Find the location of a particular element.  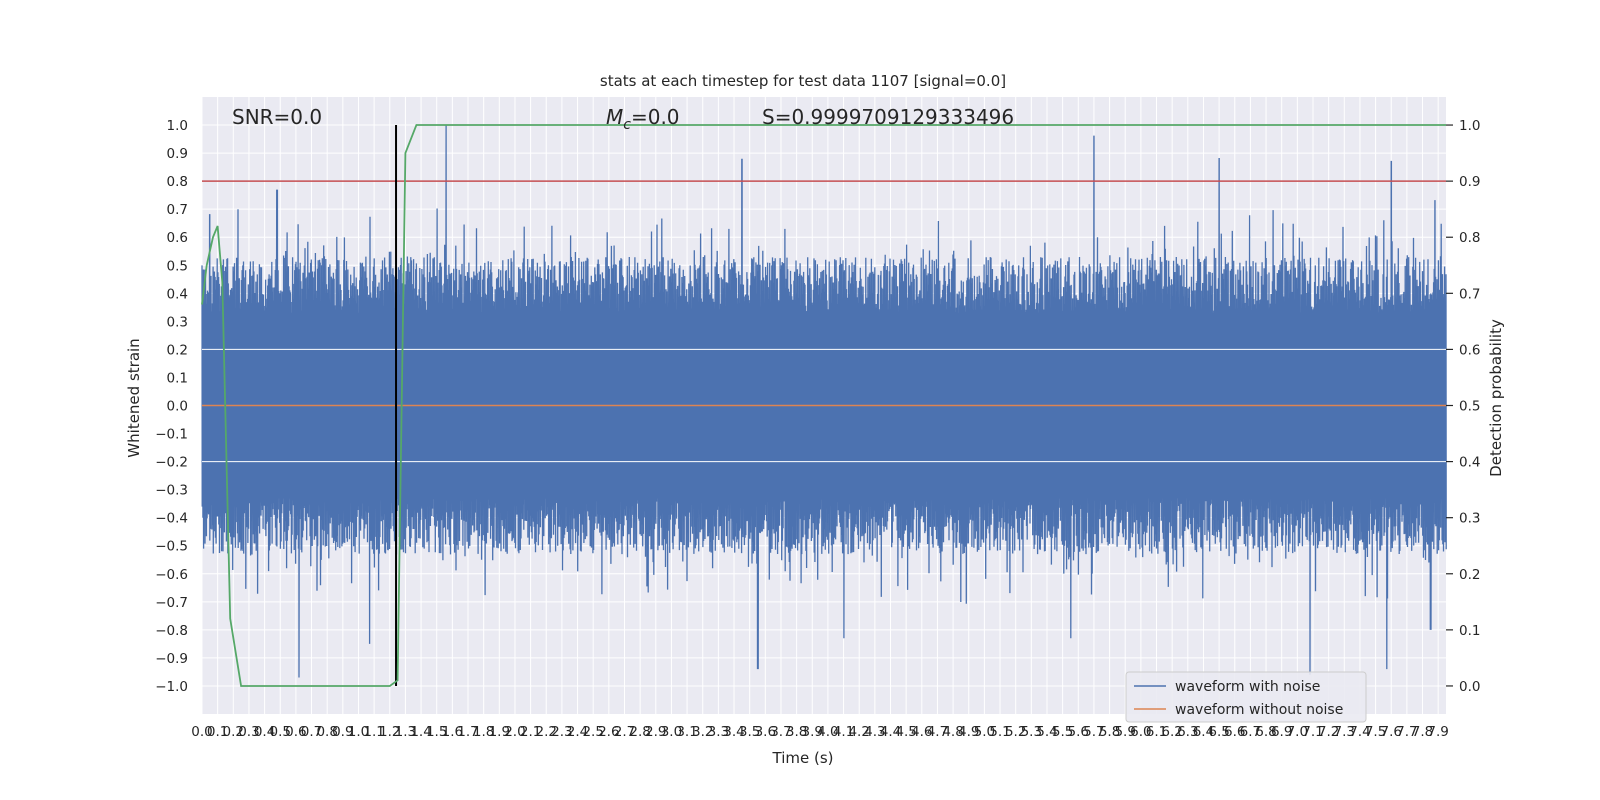

x-tick-label: 7.7 is located at coordinates (1406, 732).